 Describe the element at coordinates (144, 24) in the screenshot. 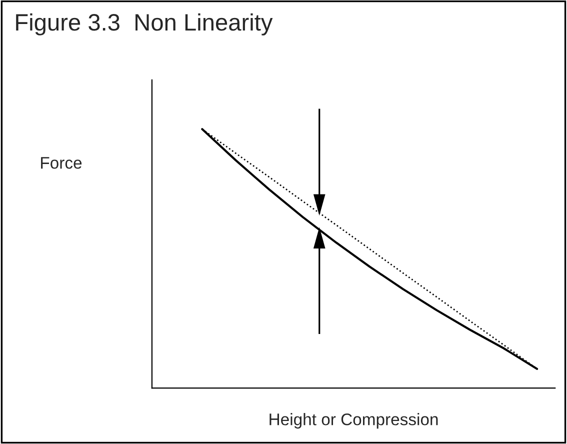

I see `chart-title: Figure 3.3 Non Linearity` at that location.